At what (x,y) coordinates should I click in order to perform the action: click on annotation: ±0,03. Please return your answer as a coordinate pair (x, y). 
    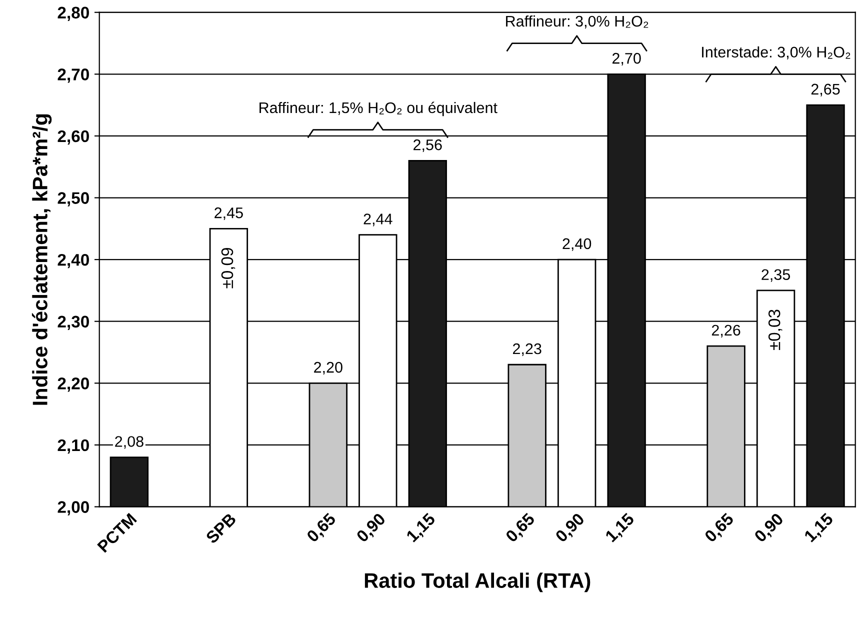
    Looking at the image, I should click on (775, 330).